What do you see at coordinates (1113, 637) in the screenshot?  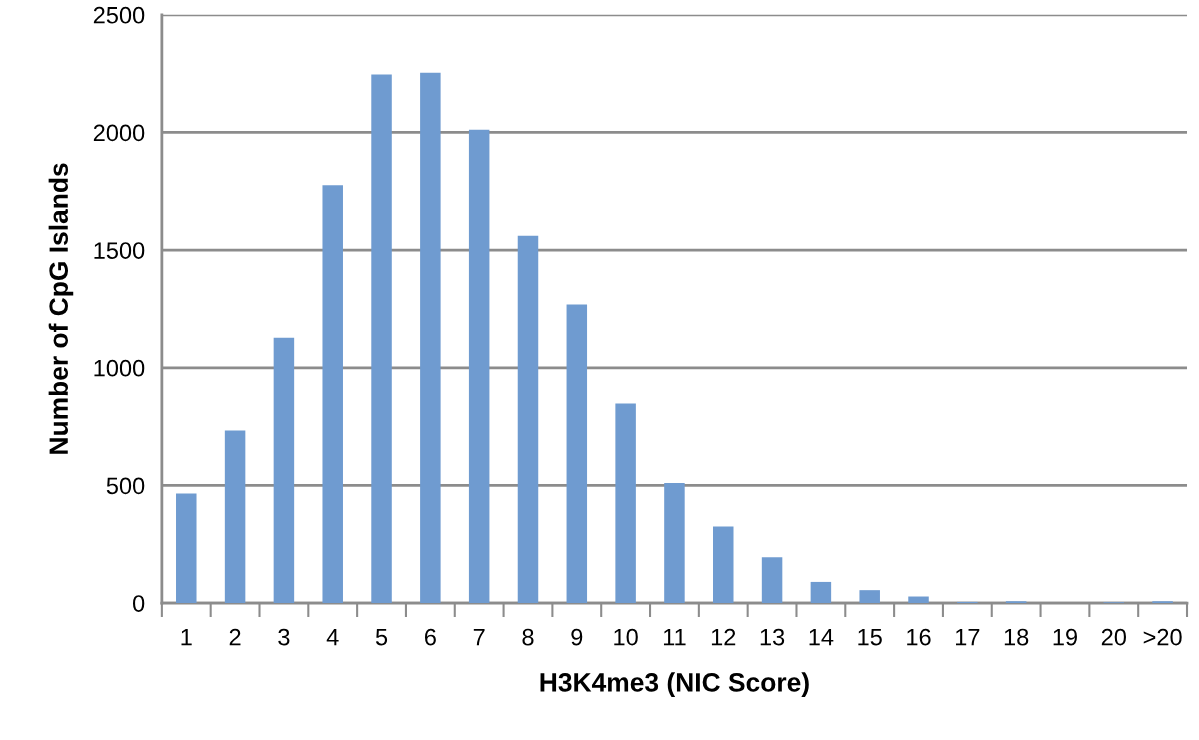 I see `x-tick-label: 20` at bounding box center [1113, 637].